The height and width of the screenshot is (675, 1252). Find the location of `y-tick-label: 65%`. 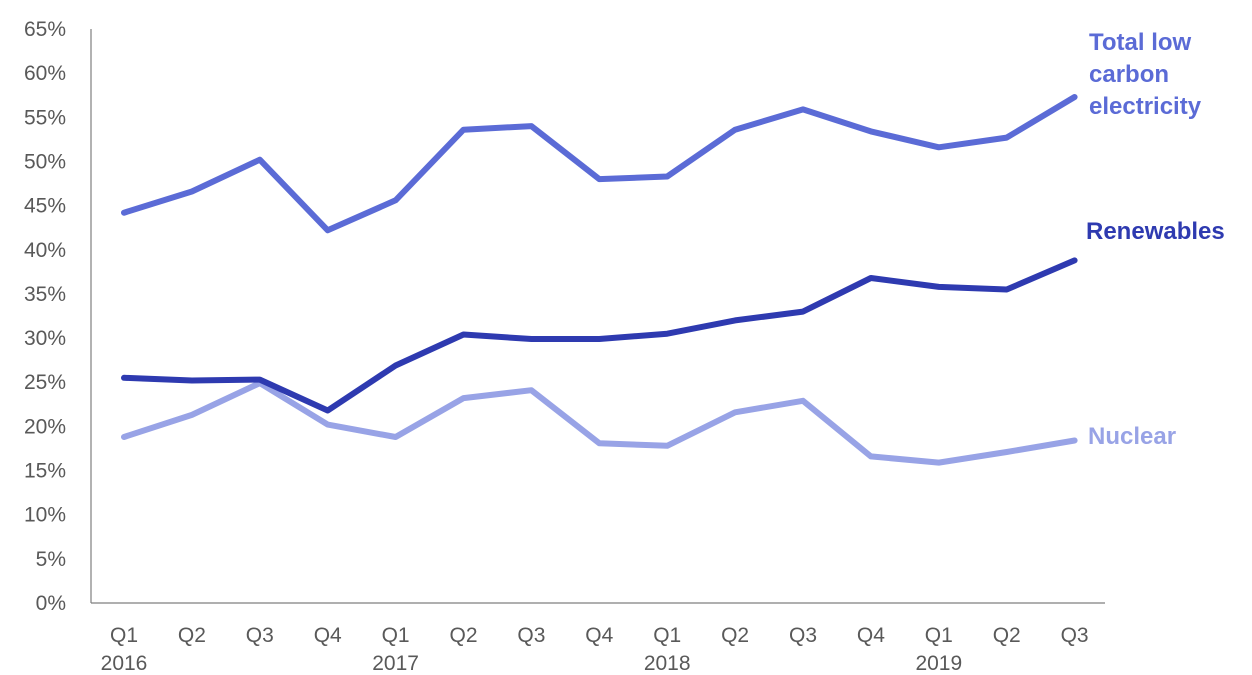

y-tick-label: 65% is located at coordinates (45, 29).